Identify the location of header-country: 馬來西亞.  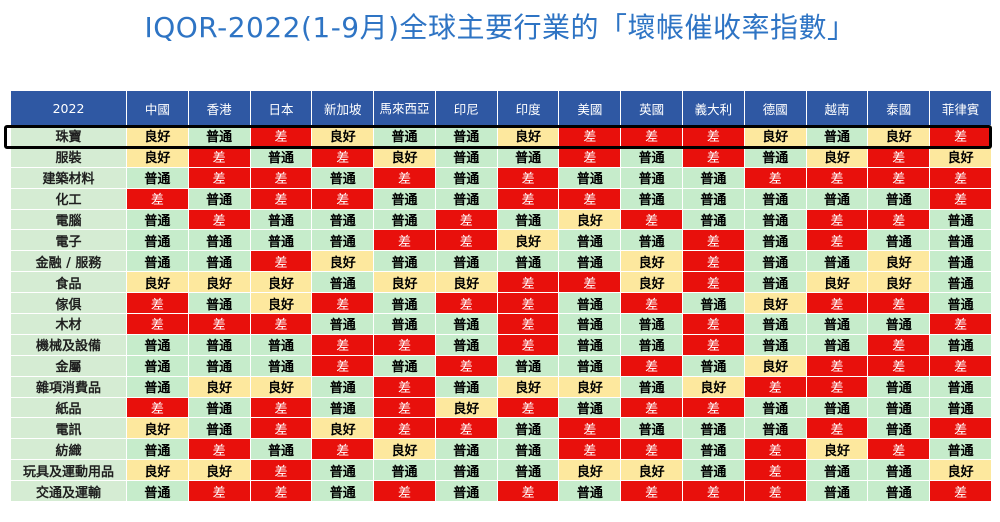
(404, 108).